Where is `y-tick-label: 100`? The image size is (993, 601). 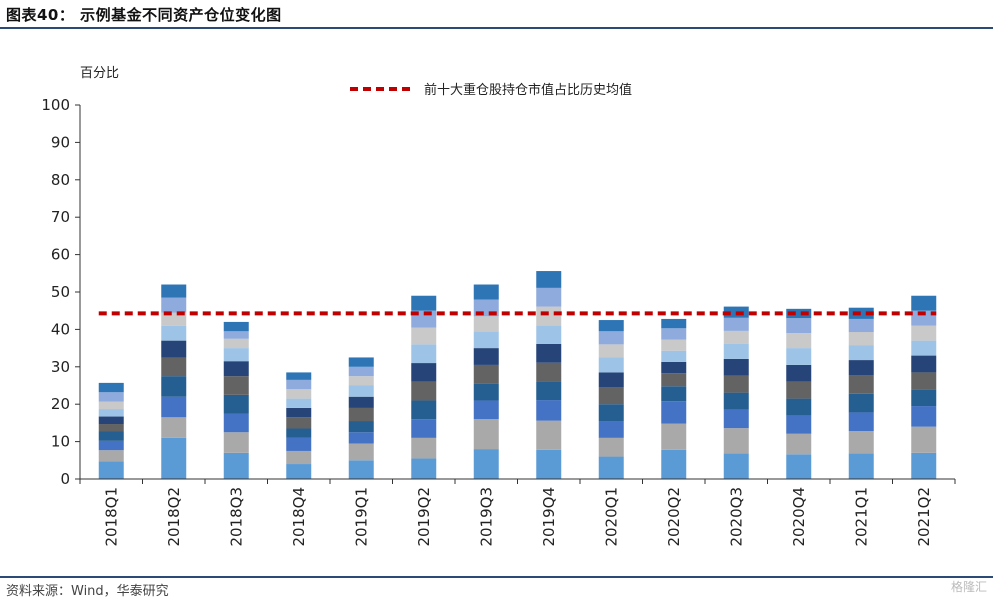
y-tick-label: 100 is located at coordinates (55, 105).